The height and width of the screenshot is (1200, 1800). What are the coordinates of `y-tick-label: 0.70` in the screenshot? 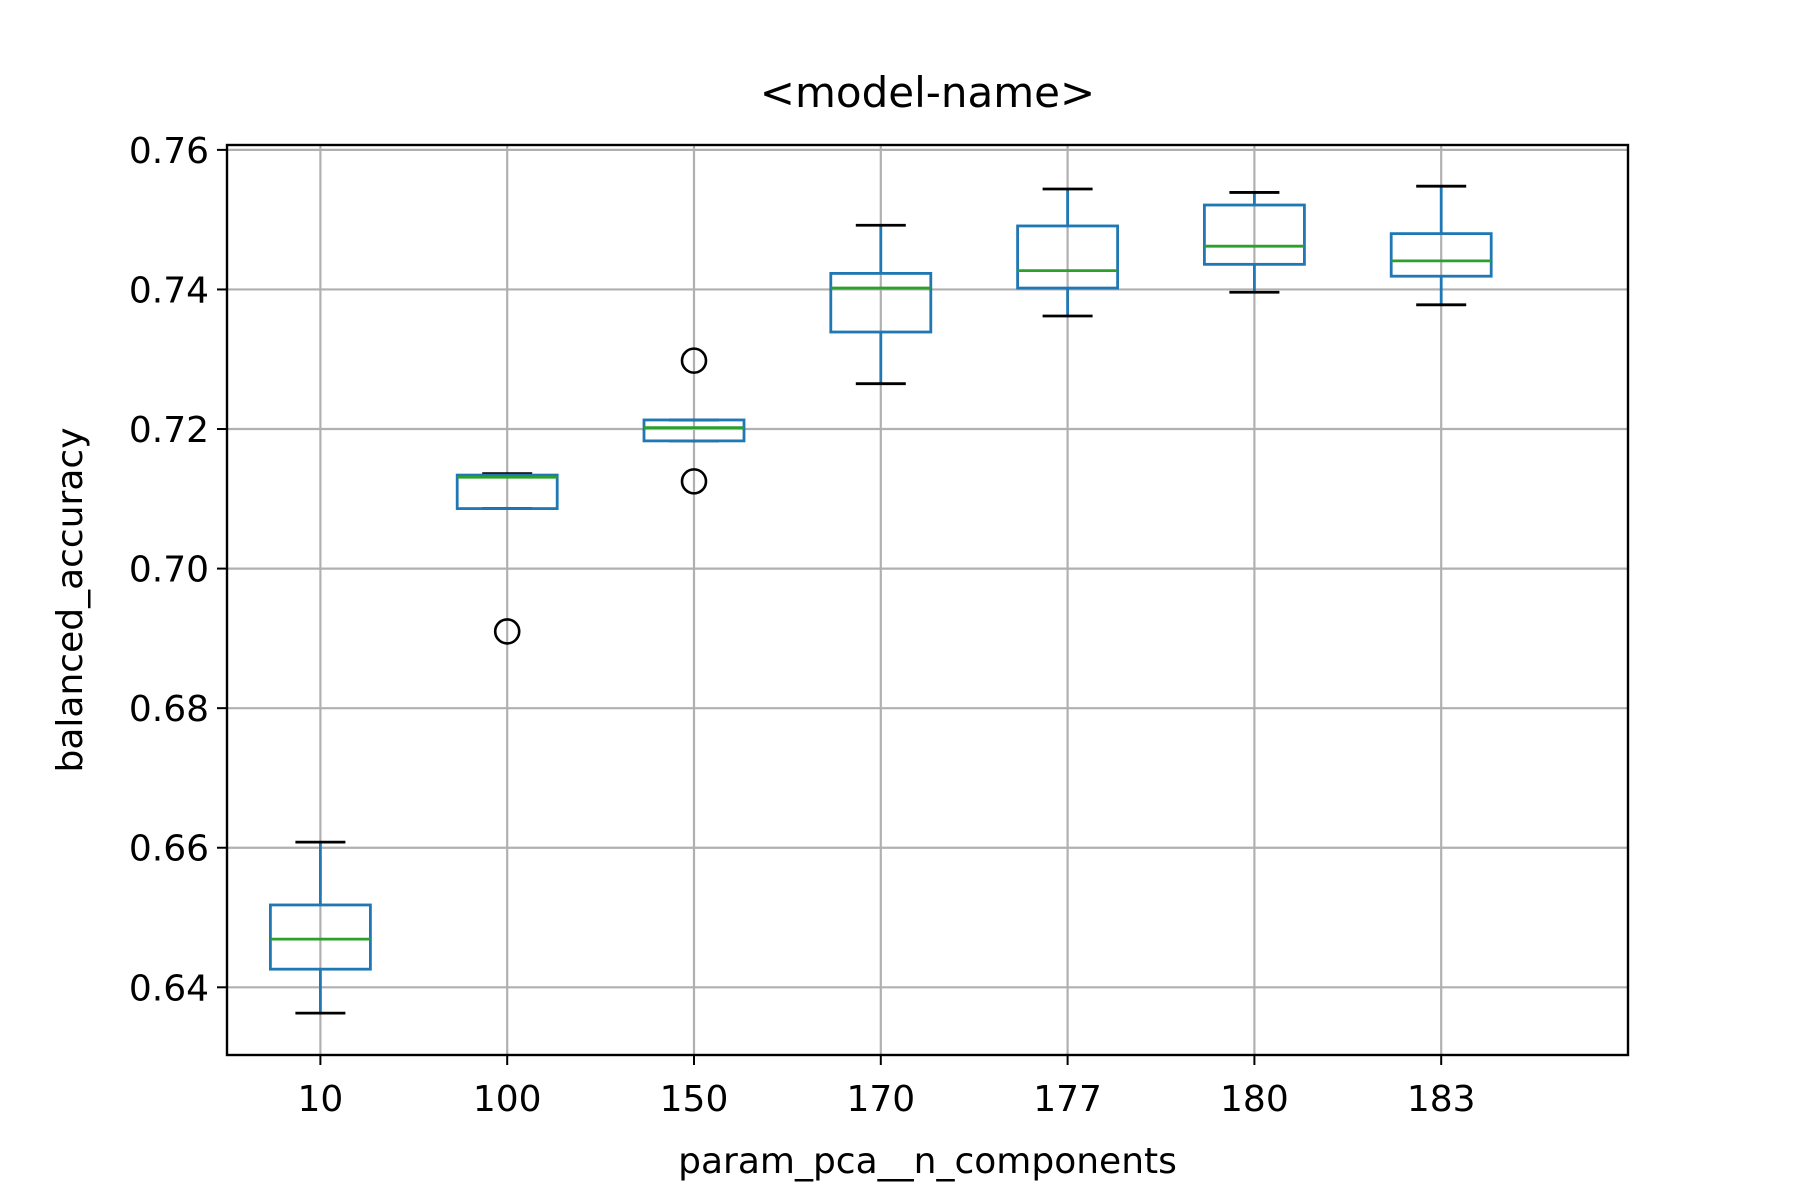 It's located at (169, 570).